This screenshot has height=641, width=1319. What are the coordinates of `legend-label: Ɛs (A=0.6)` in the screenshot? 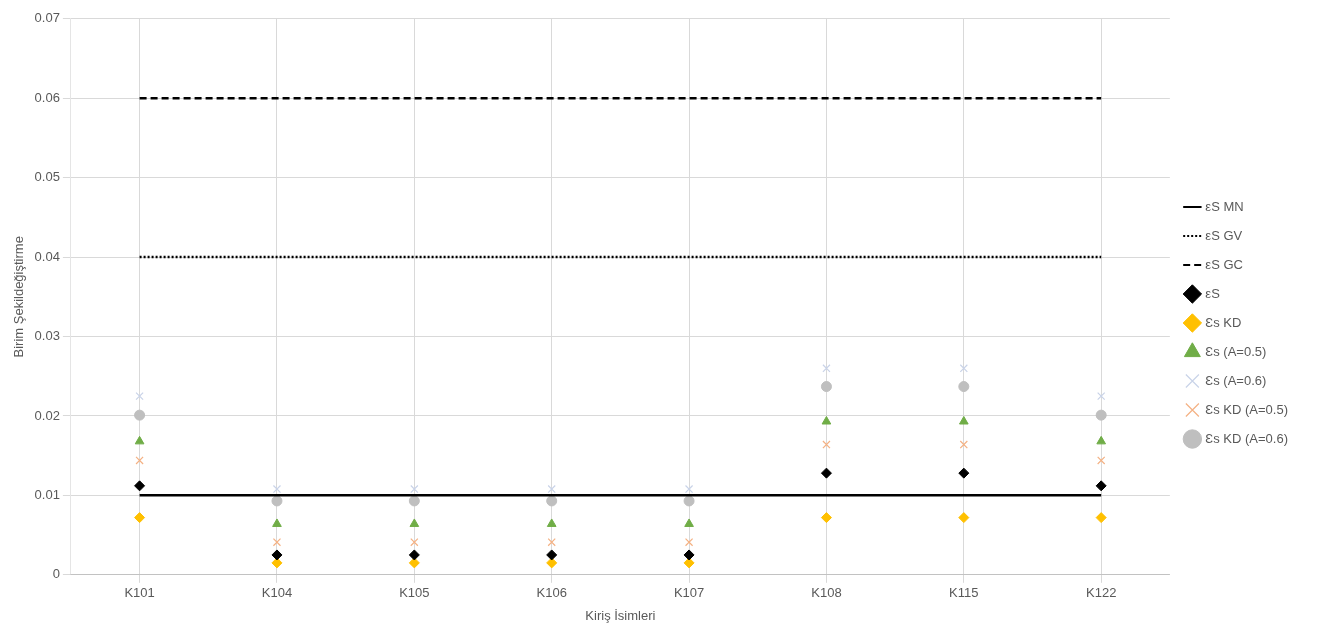 It's located at (1236, 380).